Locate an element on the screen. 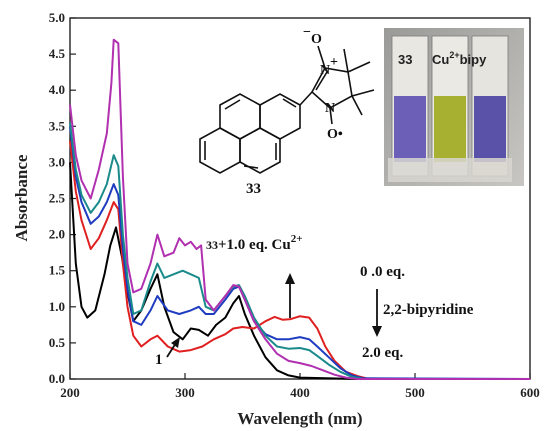 The height and width of the screenshot is (431, 544). photo-bipy-text: bipy is located at coordinates (473, 59).